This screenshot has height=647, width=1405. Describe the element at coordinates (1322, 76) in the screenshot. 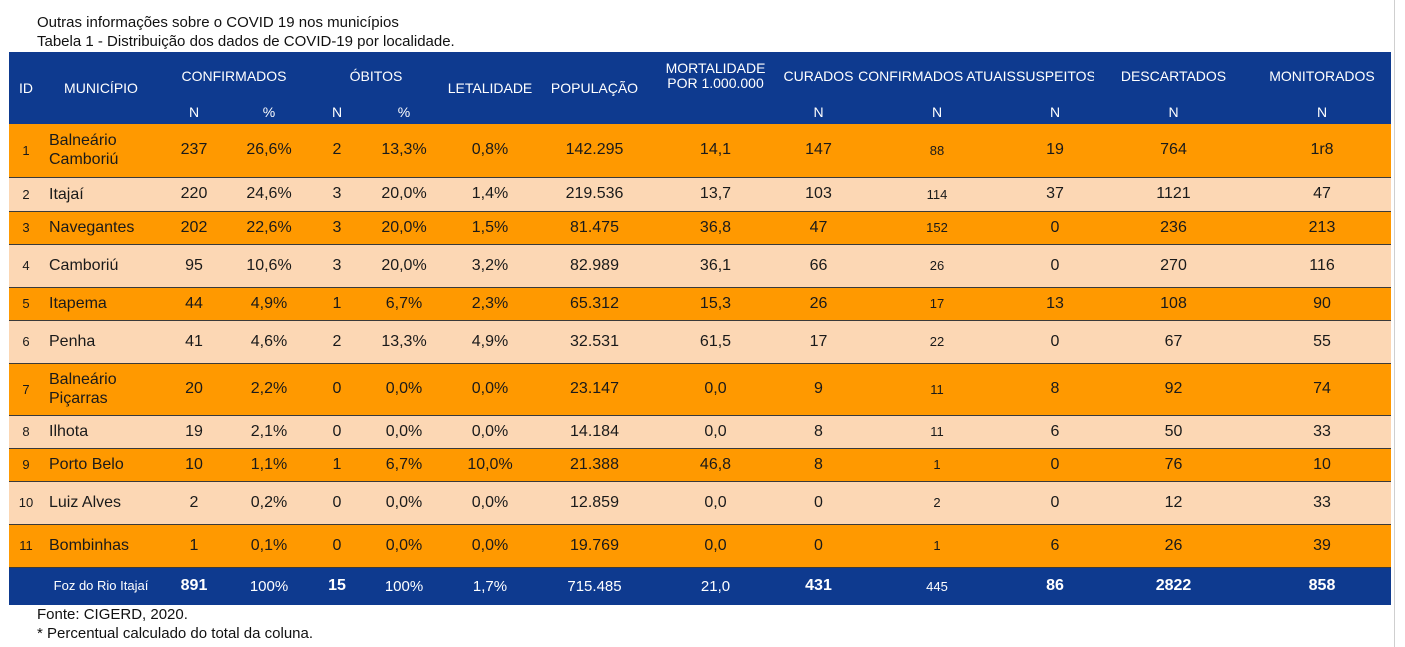

I see `col-monitorados-header: MONITORADOS` at that location.